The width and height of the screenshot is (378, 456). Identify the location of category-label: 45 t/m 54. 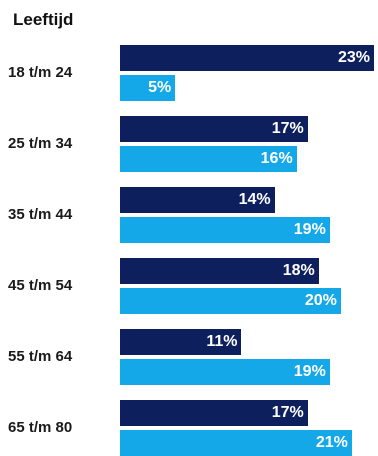
(40, 285).